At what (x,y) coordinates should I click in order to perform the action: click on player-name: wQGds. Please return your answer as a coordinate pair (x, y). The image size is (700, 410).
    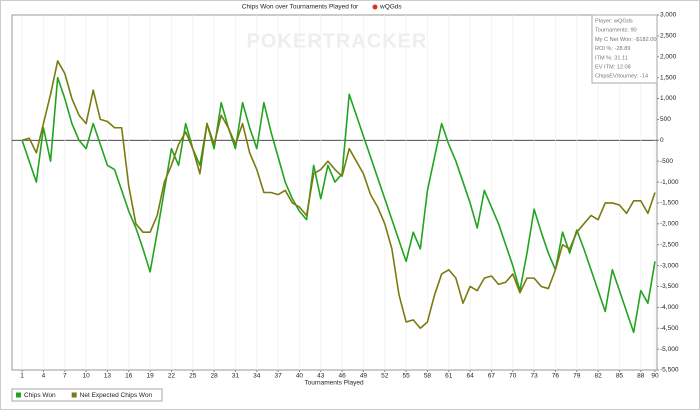
    Looking at the image, I should click on (390, 7).